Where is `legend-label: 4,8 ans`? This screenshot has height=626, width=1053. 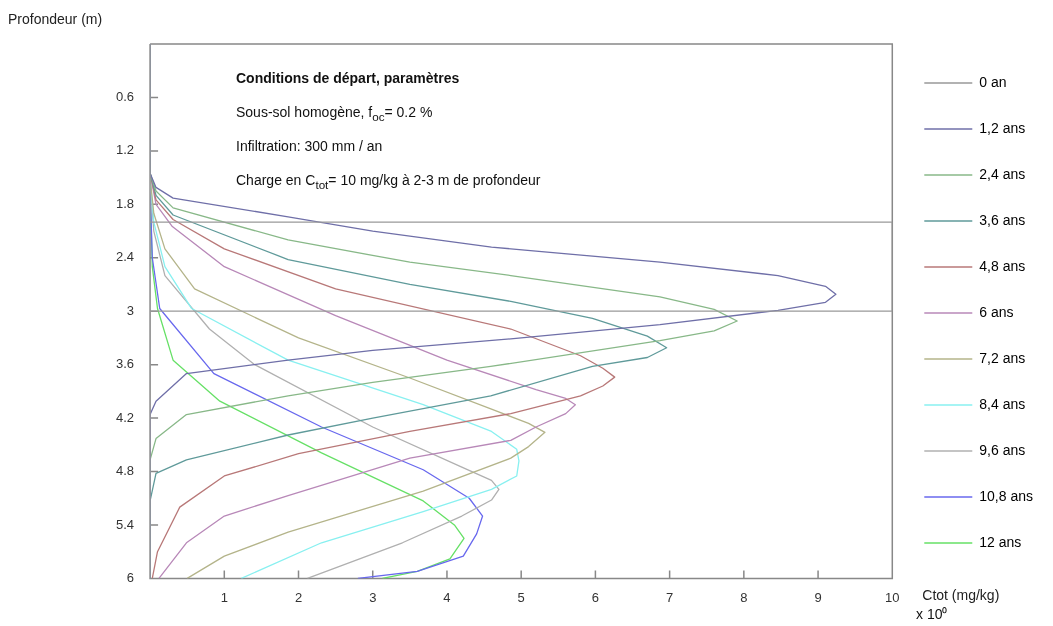 legend-label: 4,8 ans is located at coordinates (1002, 265).